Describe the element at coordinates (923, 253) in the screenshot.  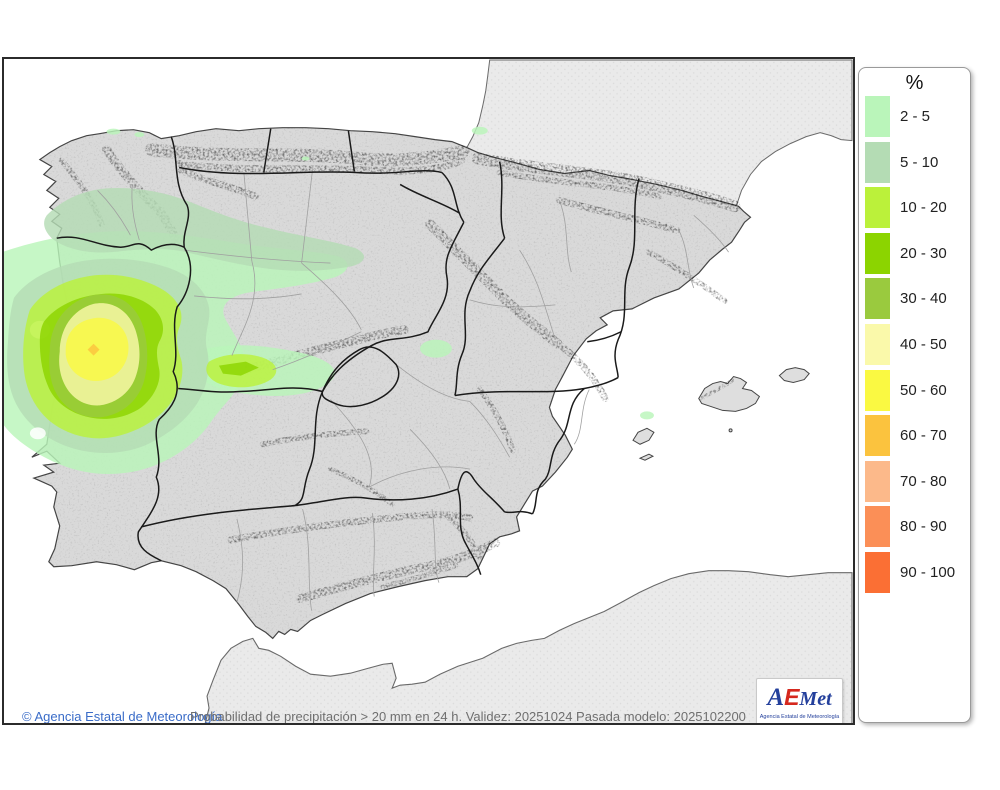
I see `legend-label: 20 - 30` at that location.